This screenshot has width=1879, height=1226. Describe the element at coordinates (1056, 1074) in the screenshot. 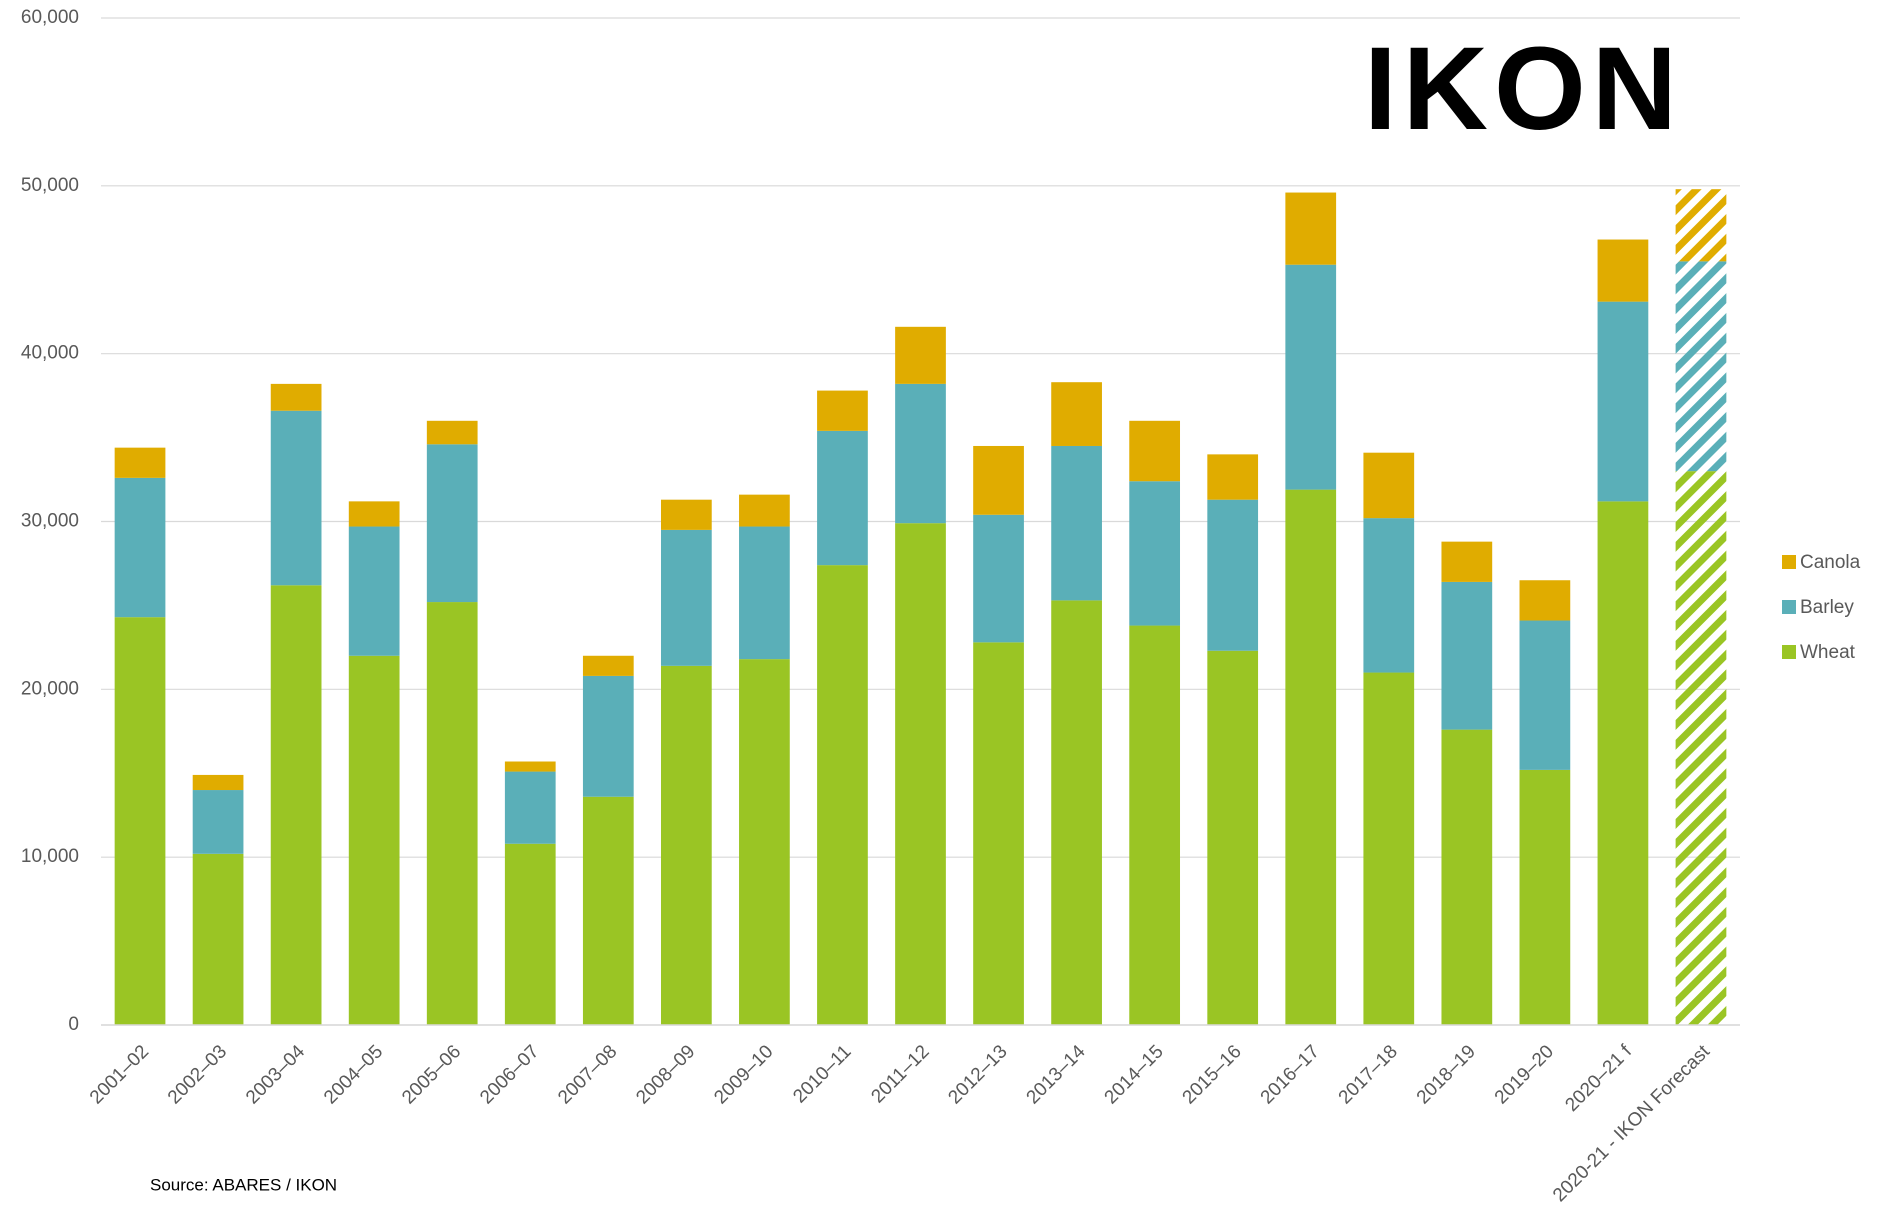

I see `x-tick-label: 2013–14` at that location.